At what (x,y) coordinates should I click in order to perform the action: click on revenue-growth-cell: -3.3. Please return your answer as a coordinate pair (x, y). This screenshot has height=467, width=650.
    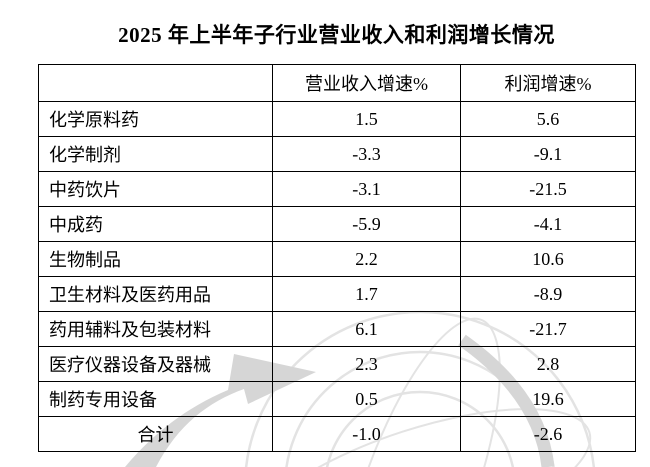
    Looking at the image, I should click on (366, 154).